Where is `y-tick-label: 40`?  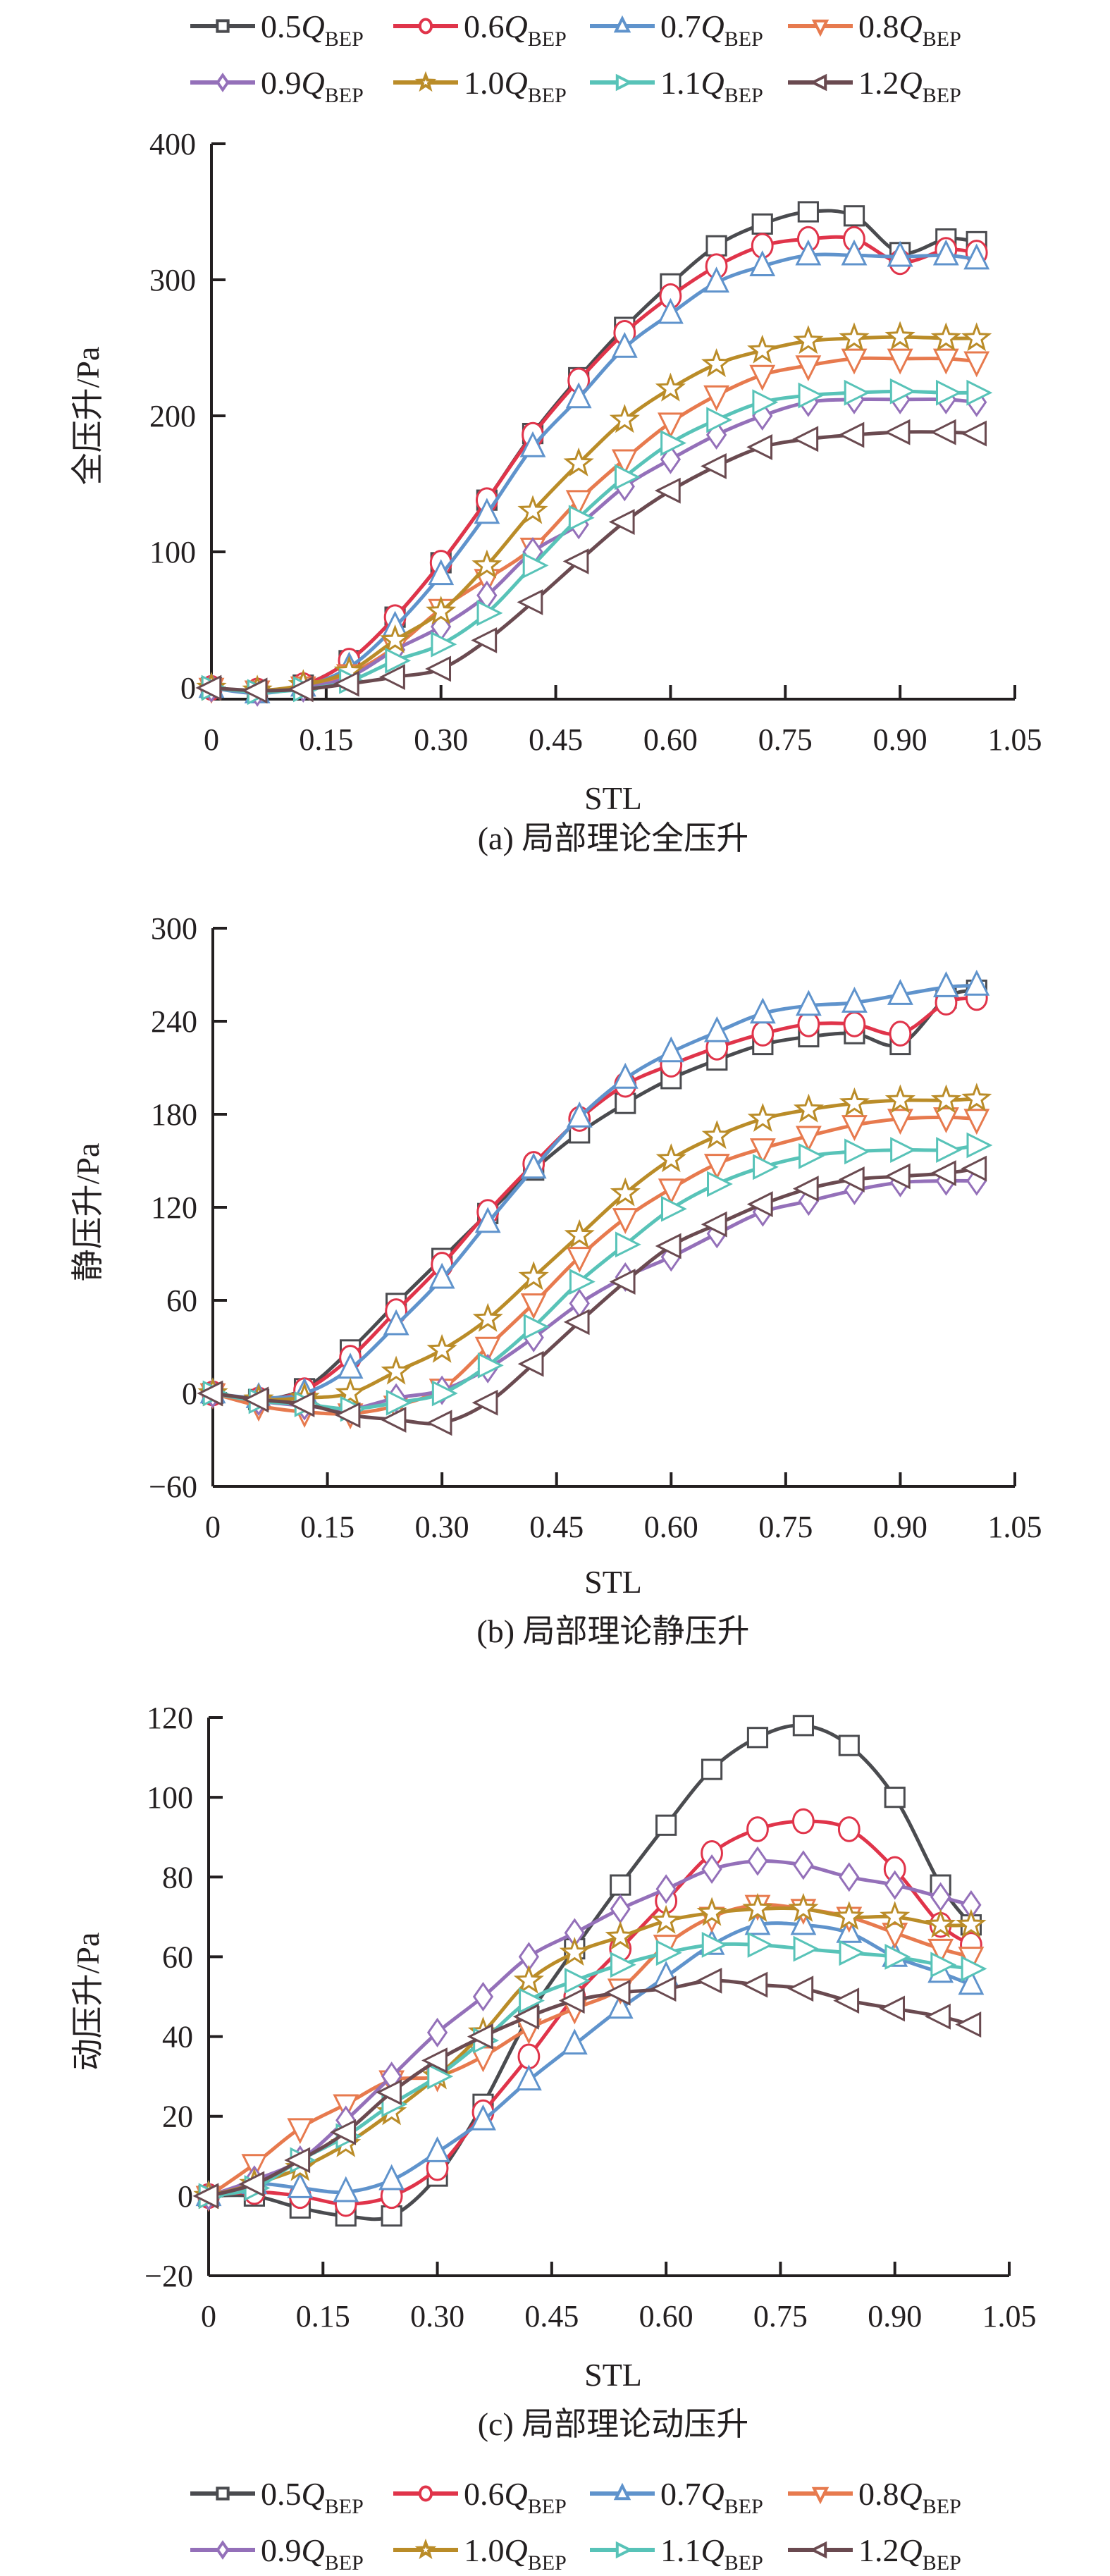
y-tick-label: 40 is located at coordinates (177, 2037).